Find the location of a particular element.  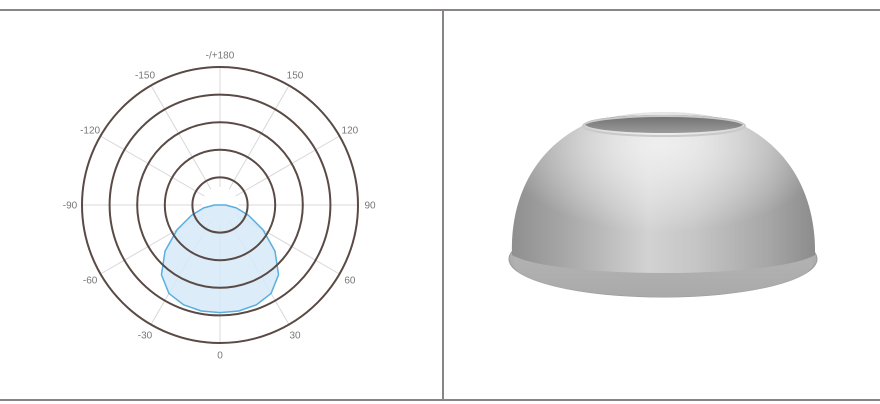

polar-angle-label: 120 is located at coordinates (350, 131).